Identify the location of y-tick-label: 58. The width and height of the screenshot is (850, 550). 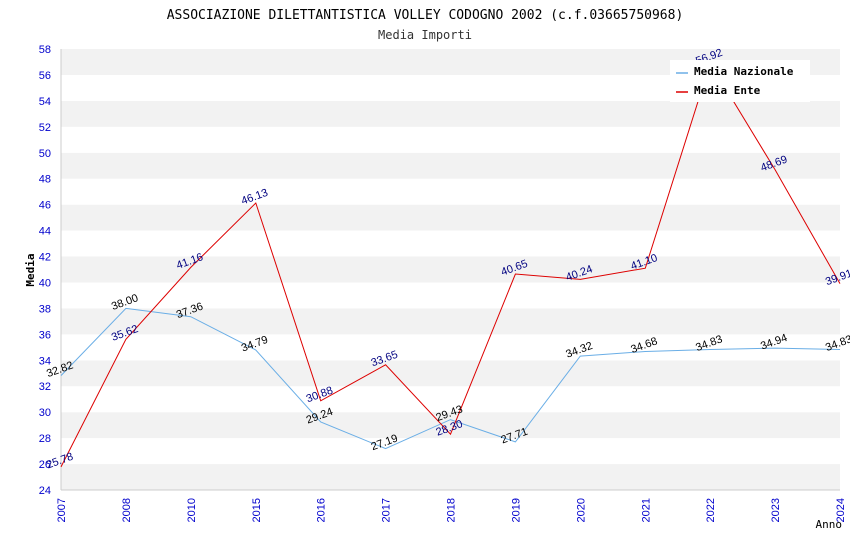
(45, 50).